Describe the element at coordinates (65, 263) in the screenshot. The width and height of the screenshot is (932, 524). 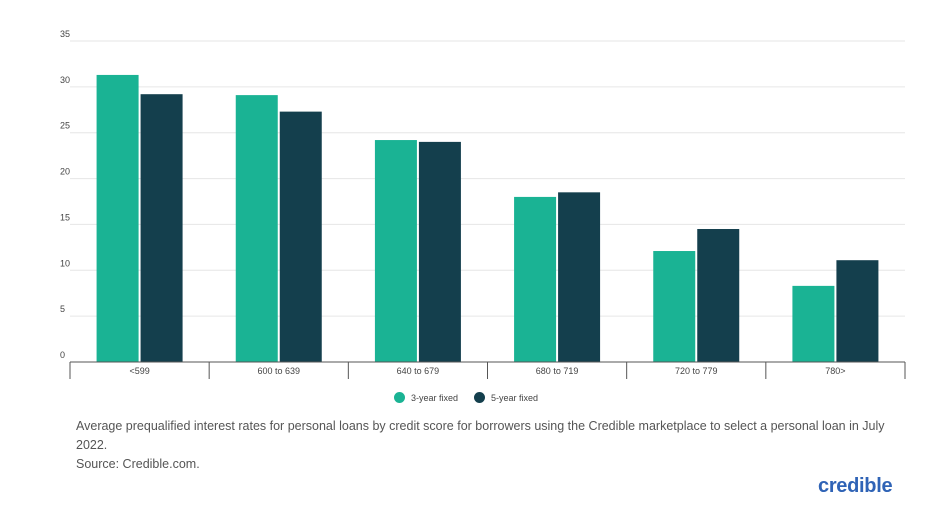
I see `y-tick-label: 10` at that location.